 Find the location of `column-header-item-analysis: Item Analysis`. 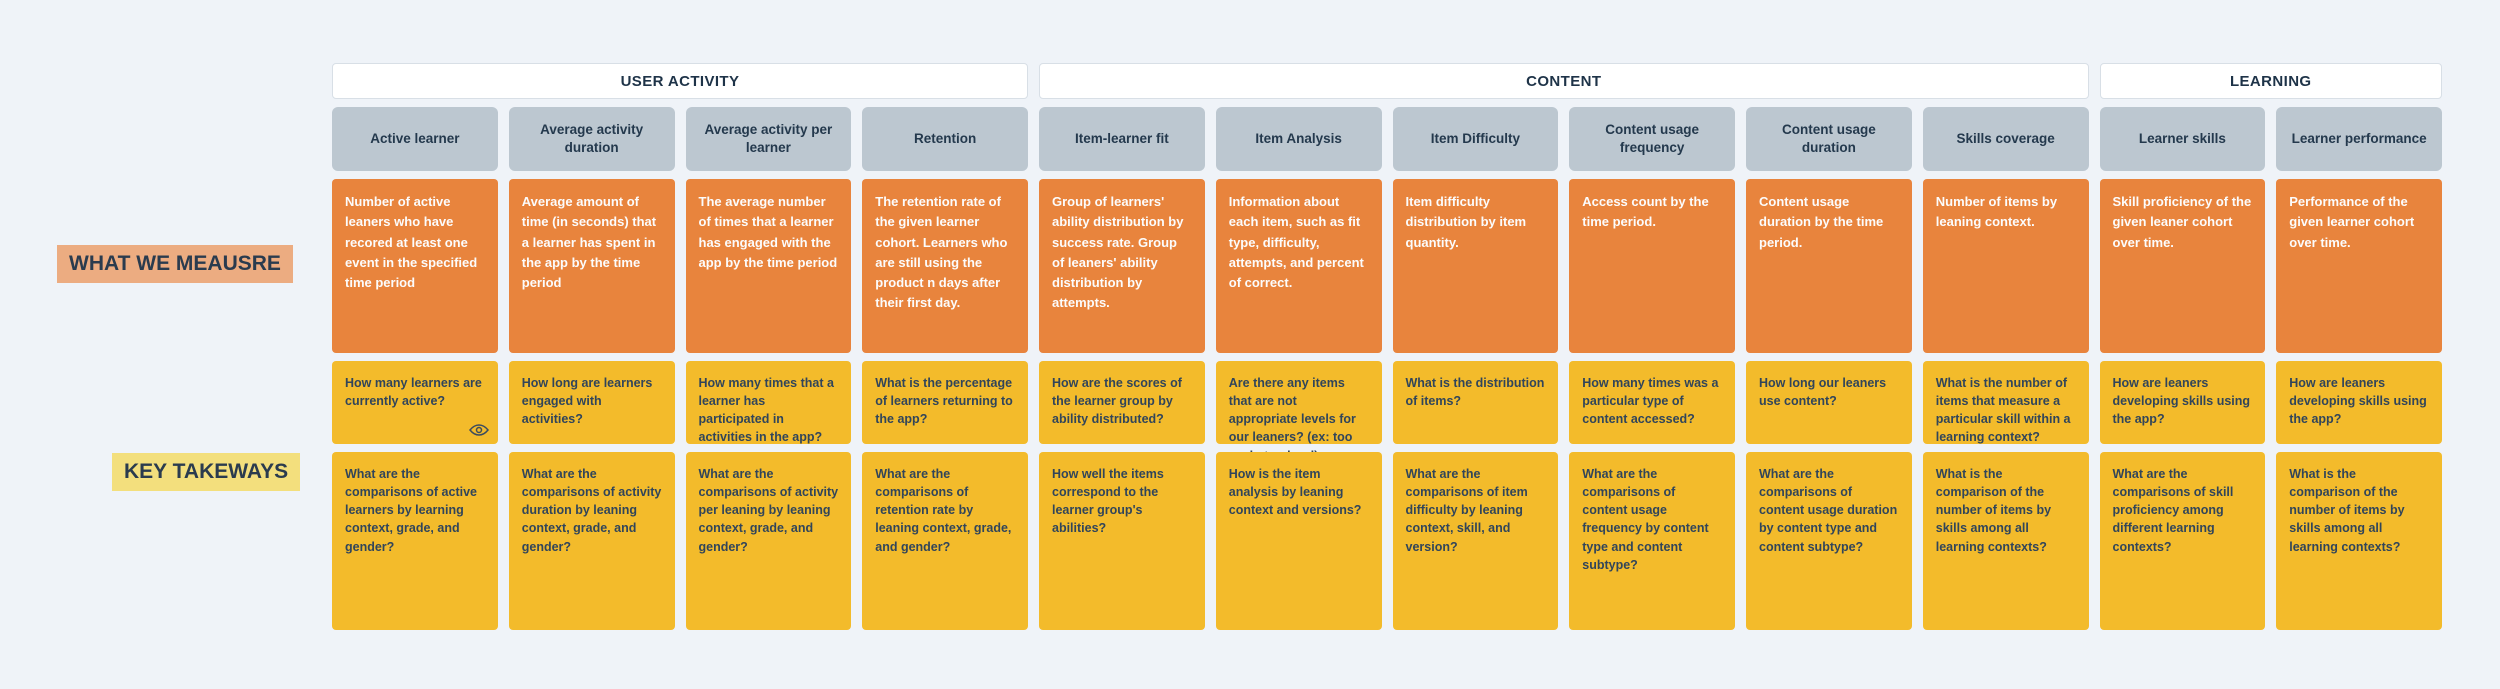

column-header-item-analysis: Item Analysis is located at coordinates (1298, 139).